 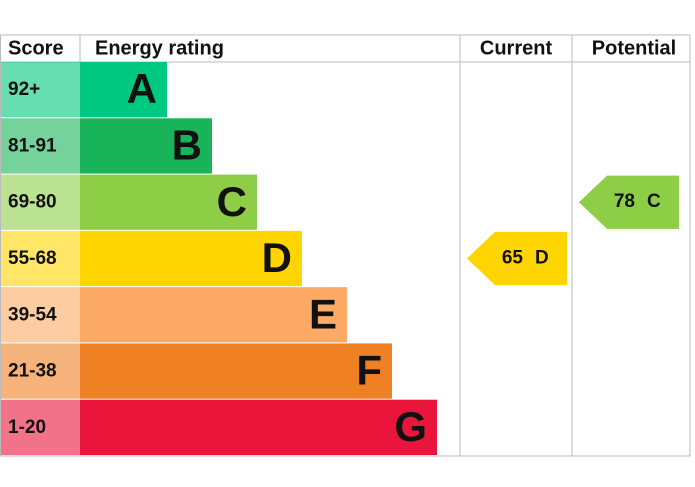 What do you see at coordinates (32, 202) in the screenshot?
I see `score-label: 69-80` at bounding box center [32, 202].